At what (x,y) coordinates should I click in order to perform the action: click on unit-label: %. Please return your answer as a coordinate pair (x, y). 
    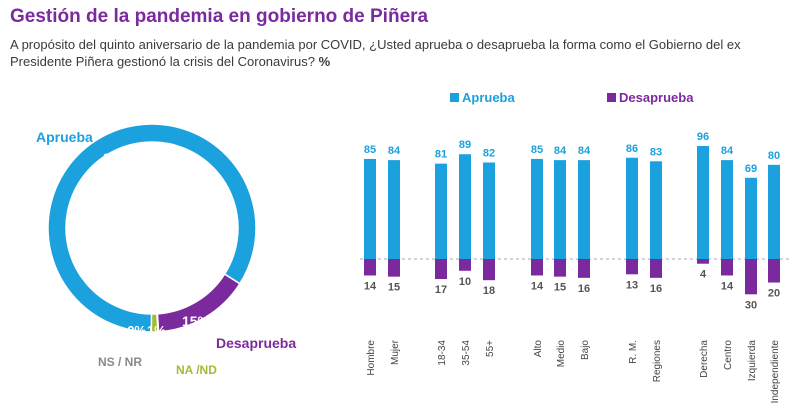
    Looking at the image, I should click on (324, 61).